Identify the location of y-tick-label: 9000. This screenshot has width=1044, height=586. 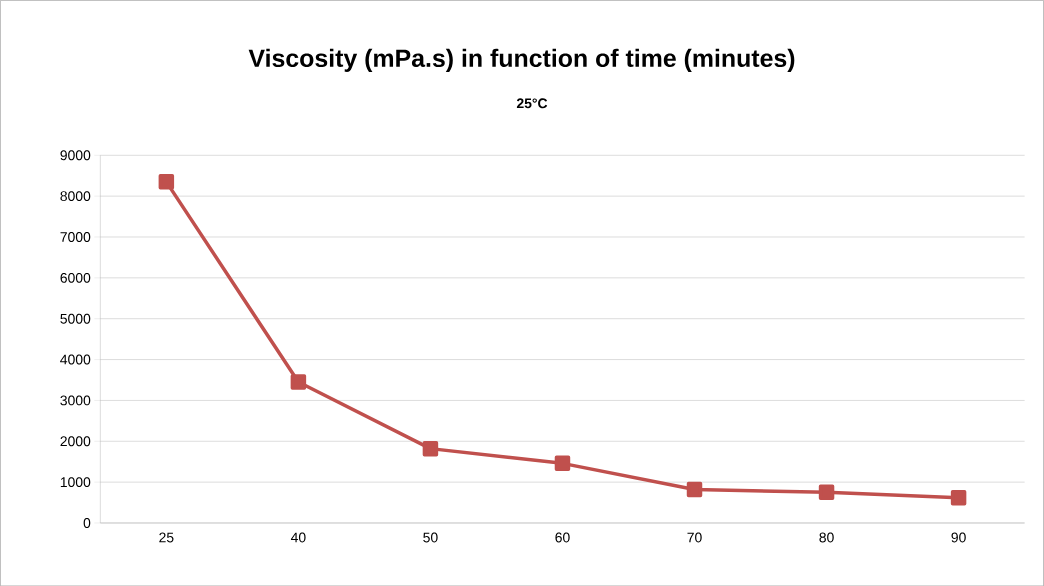
(75, 155).